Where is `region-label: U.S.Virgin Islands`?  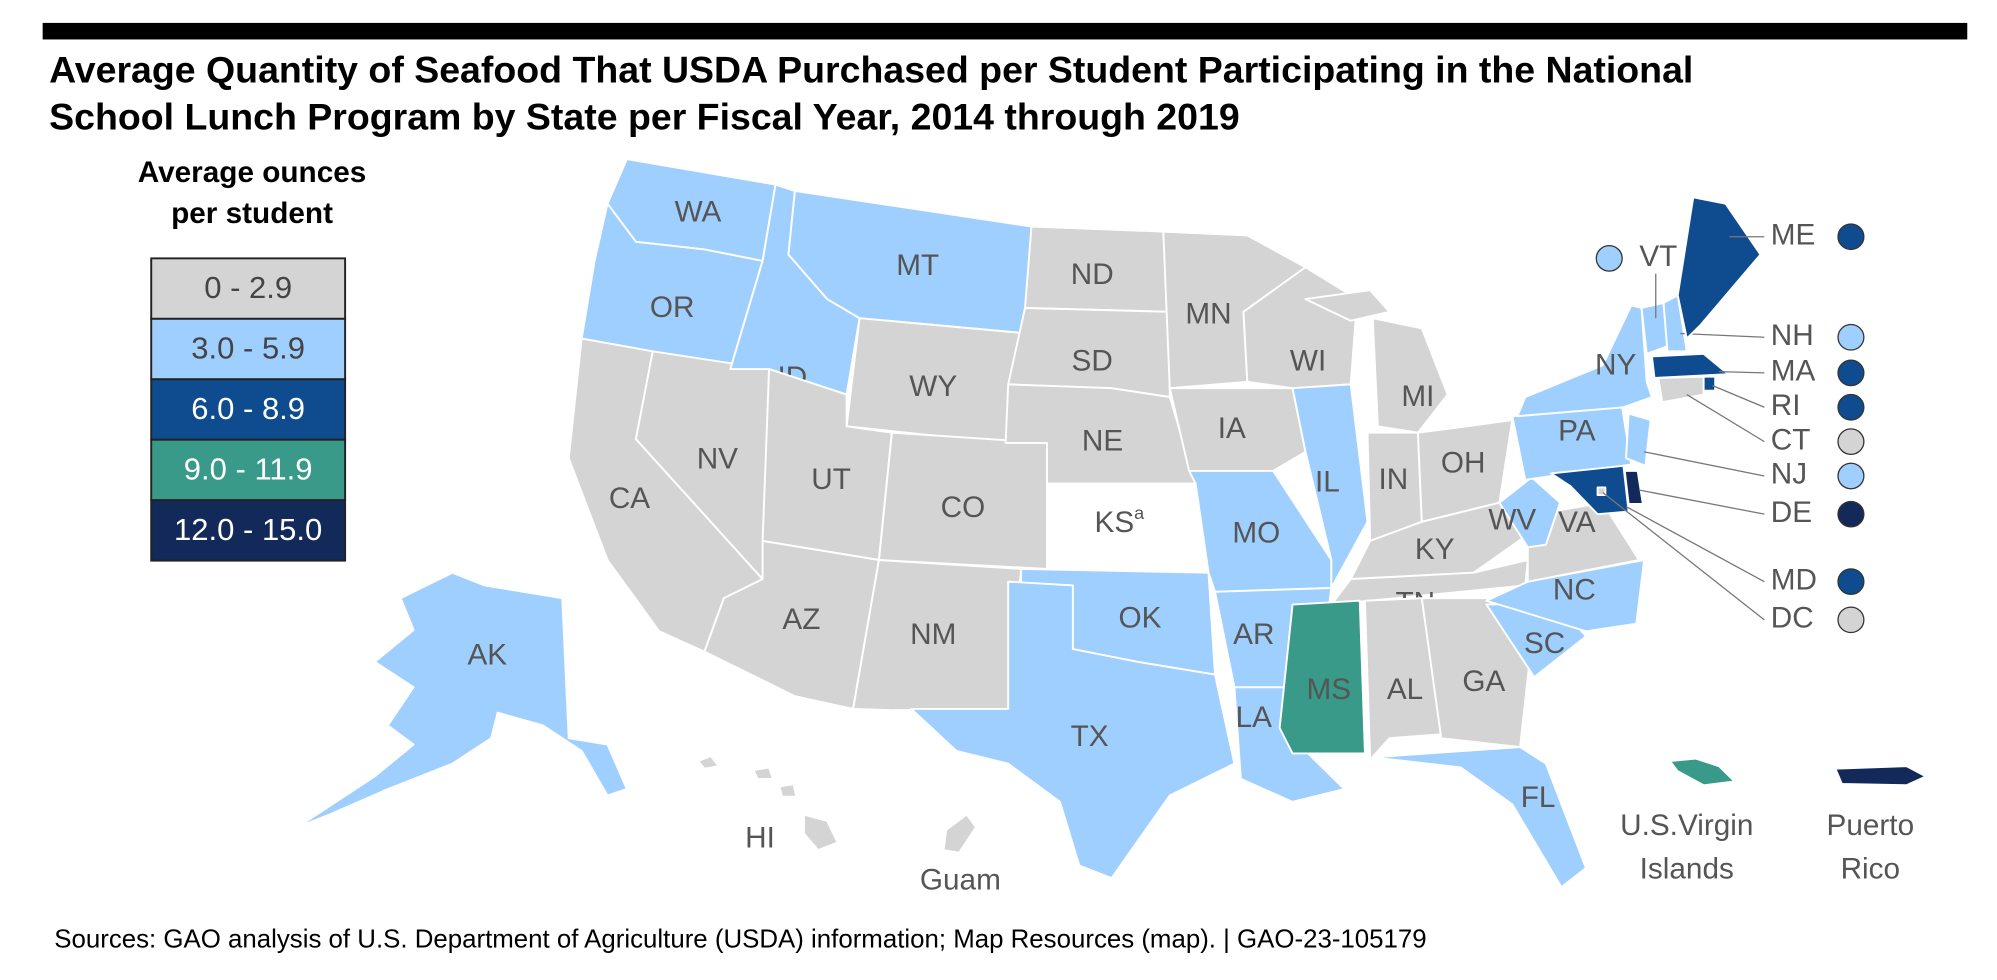
region-label: U.S.Virgin Islands is located at coordinates (1686, 847).